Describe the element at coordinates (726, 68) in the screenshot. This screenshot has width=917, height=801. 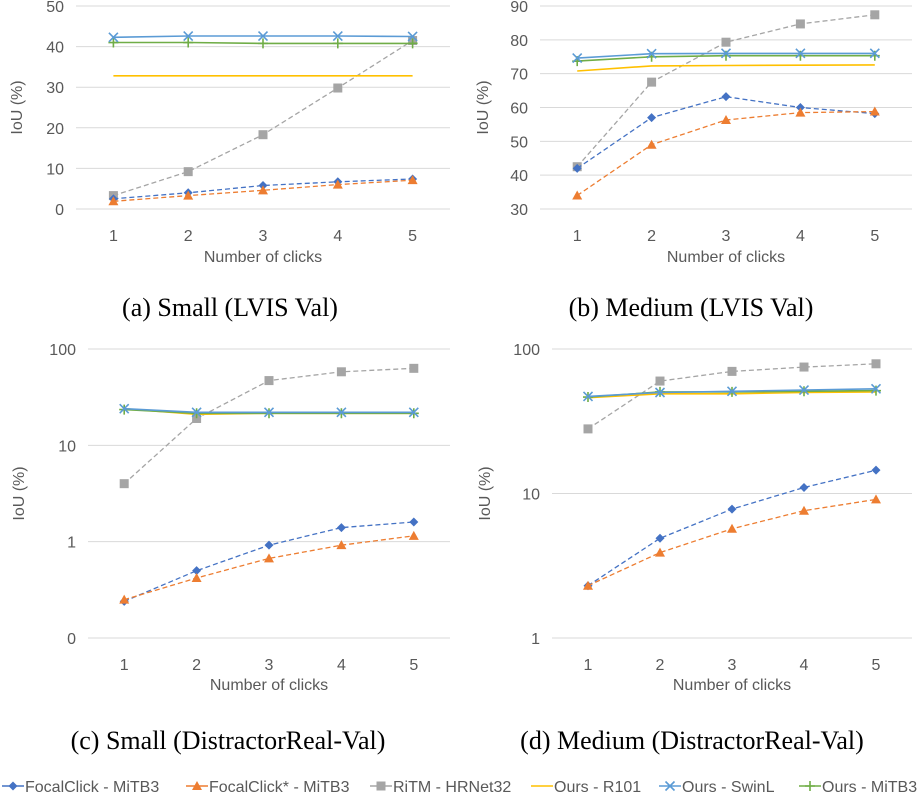
I see `series-ours_r101` at that location.